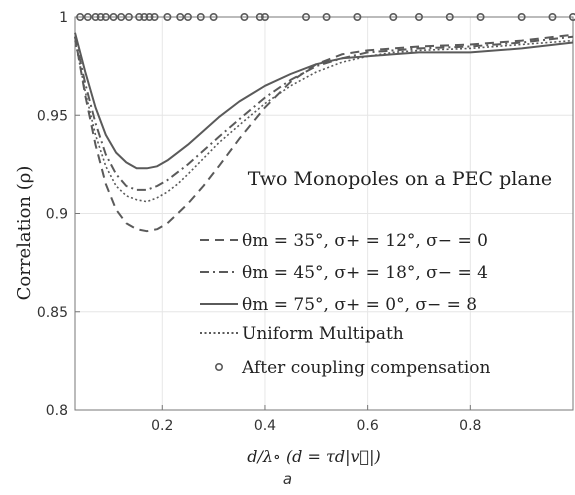 The height and width of the screenshot is (495, 575). Describe the element at coordinates (24, 233) in the screenshot. I see `y-axis-label: Correlation (ρ)` at that location.